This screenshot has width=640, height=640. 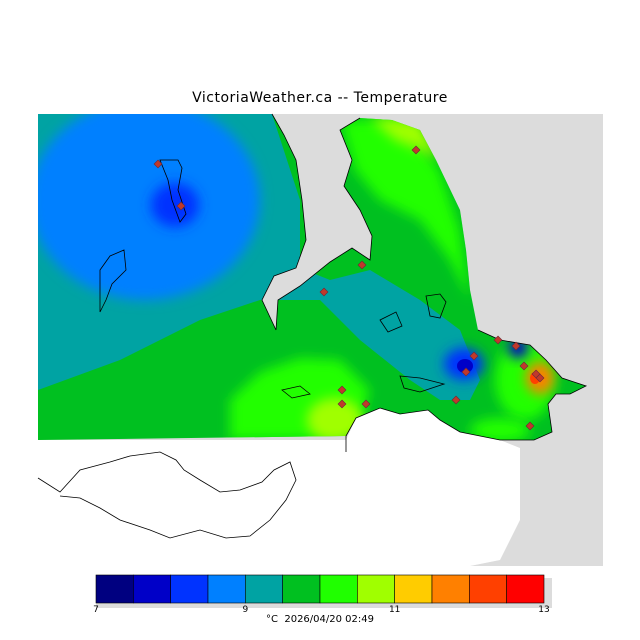 I want to click on legend-tick-label: 9, so click(x=245, y=610).